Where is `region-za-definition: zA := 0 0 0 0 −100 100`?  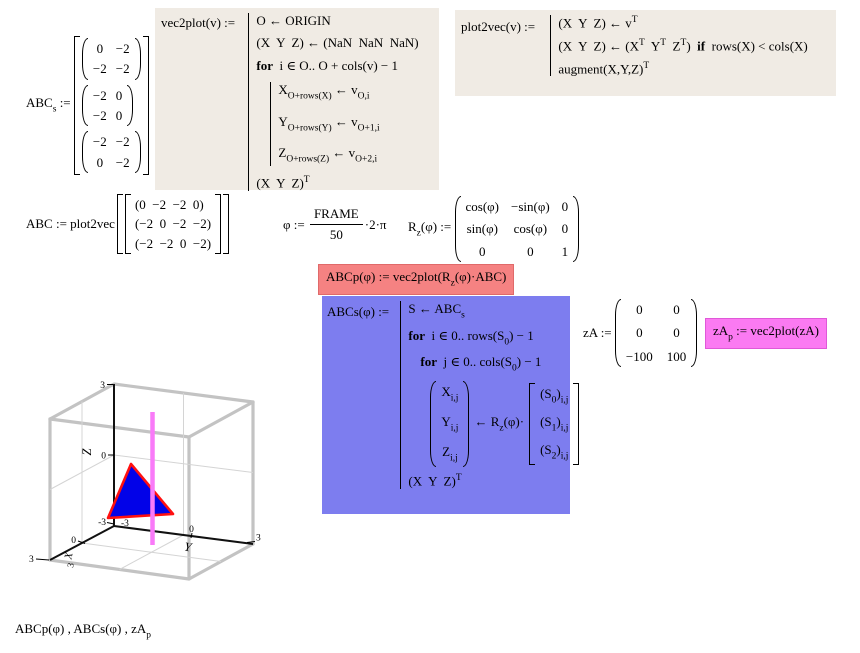 region-za-definition: zA := 0 0 0 0 −100 100 is located at coordinates (640, 333).